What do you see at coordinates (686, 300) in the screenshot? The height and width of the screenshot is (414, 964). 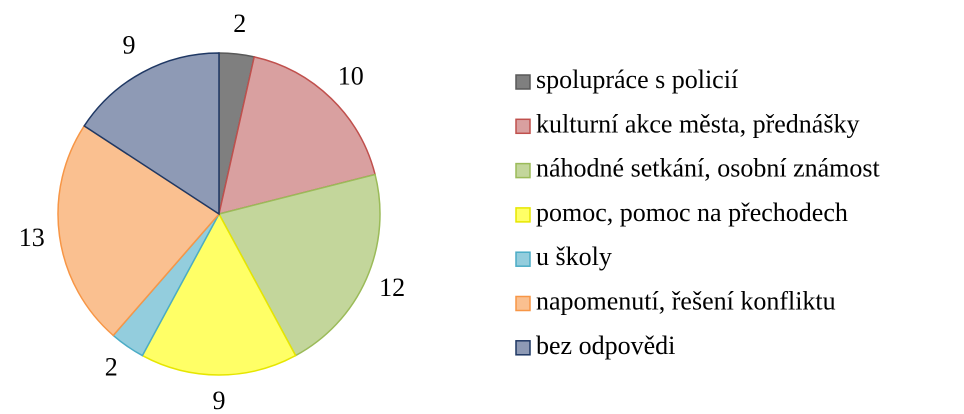 I see `legend-label: napomenutí, řešení konfliktu` at bounding box center [686, 300].